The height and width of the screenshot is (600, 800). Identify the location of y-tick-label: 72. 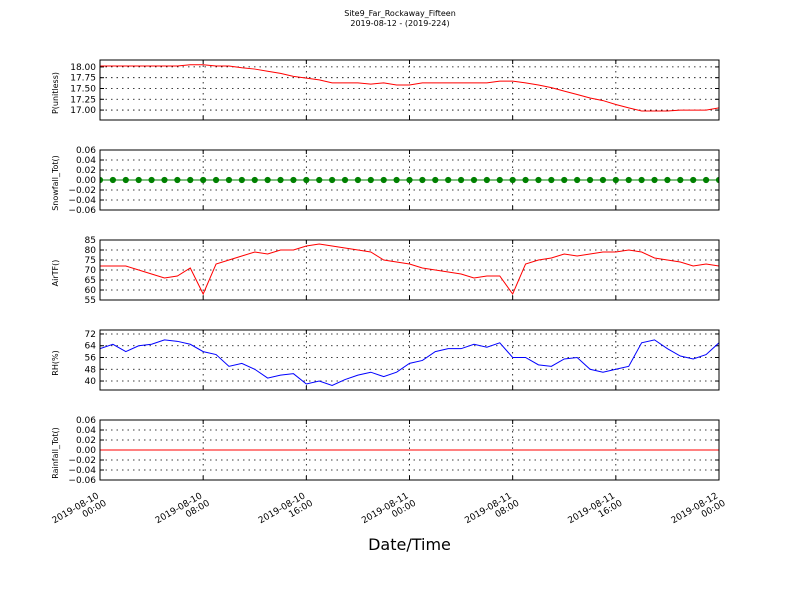
(90, 335).